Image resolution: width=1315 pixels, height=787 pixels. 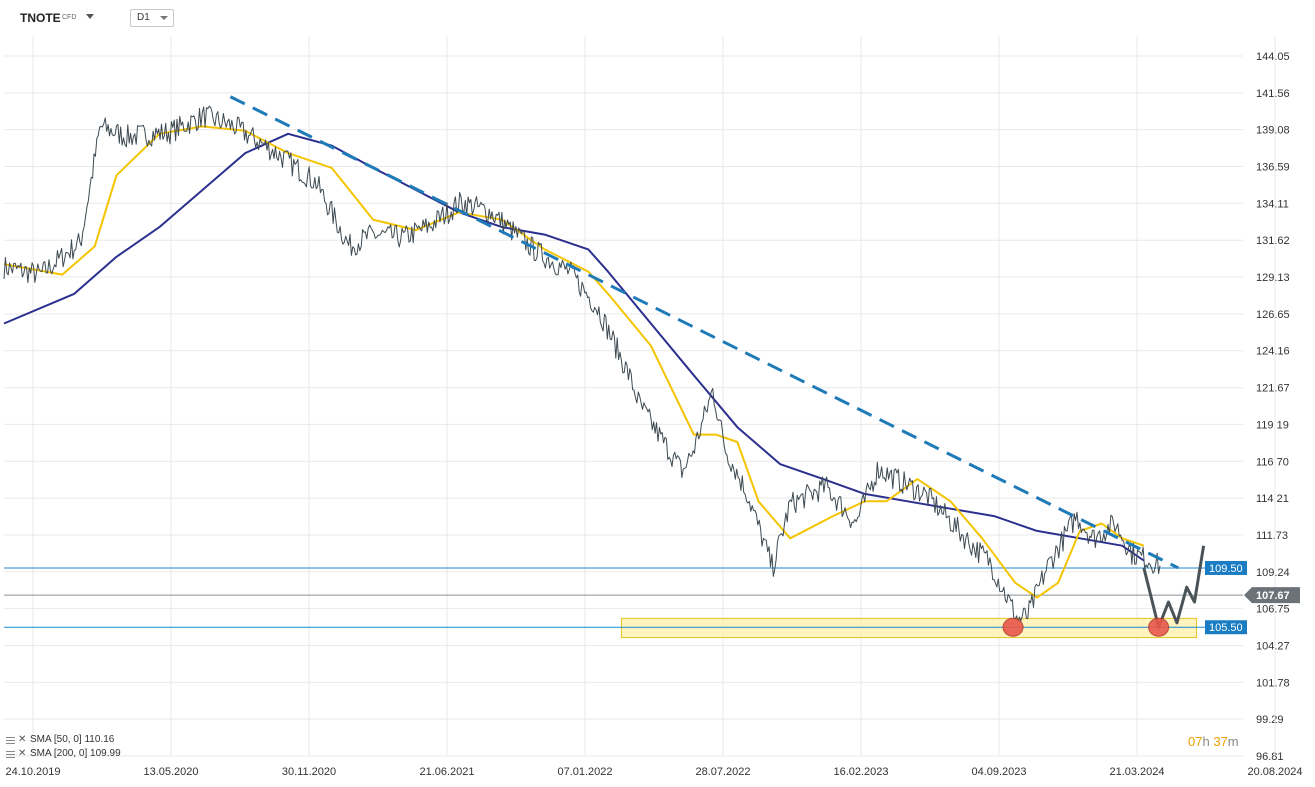 What do you see at coordinates (105, 753) in the screenshot?
I see `sma200-value: 109.99` at bounding box center [105, 753].